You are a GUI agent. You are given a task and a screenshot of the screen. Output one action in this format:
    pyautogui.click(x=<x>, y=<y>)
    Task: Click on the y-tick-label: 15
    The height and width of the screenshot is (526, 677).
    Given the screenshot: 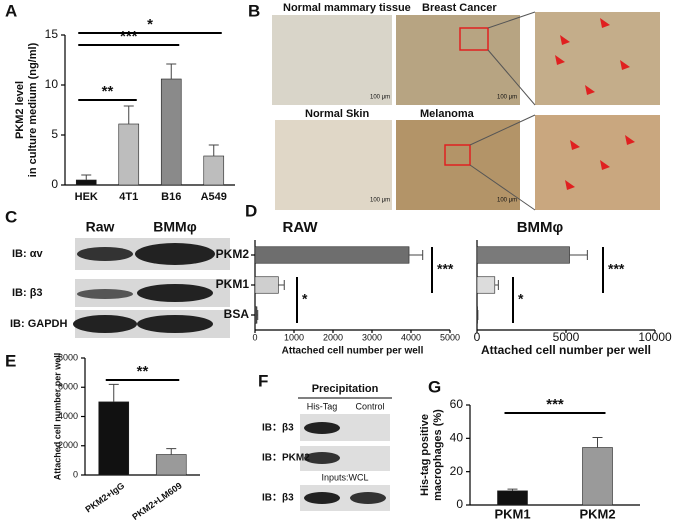 What is the action you would take?
    pyautogui.click(x=52, y=34)
    